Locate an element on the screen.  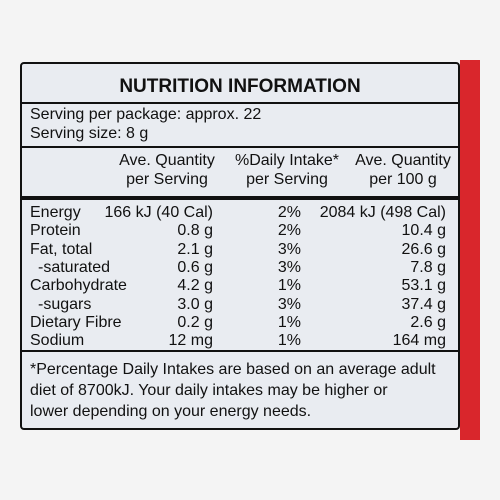
per-serving: 2.1 g is located at coordinates (195, 249).